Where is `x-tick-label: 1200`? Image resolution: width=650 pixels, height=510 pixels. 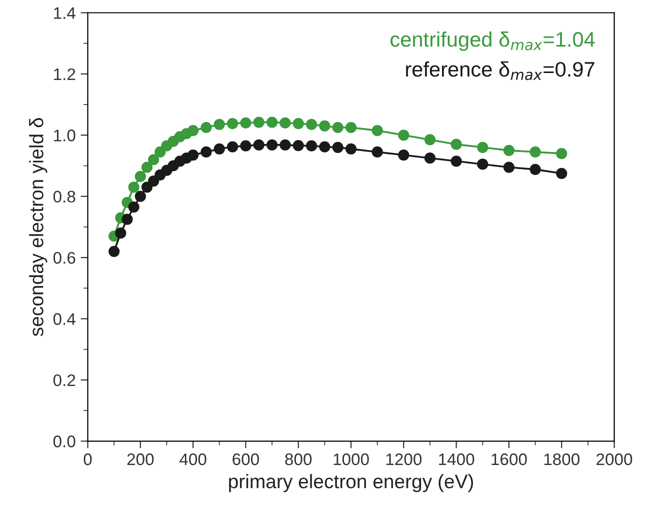
x-tick-label: 1200 is located at coordinates (404, 459).